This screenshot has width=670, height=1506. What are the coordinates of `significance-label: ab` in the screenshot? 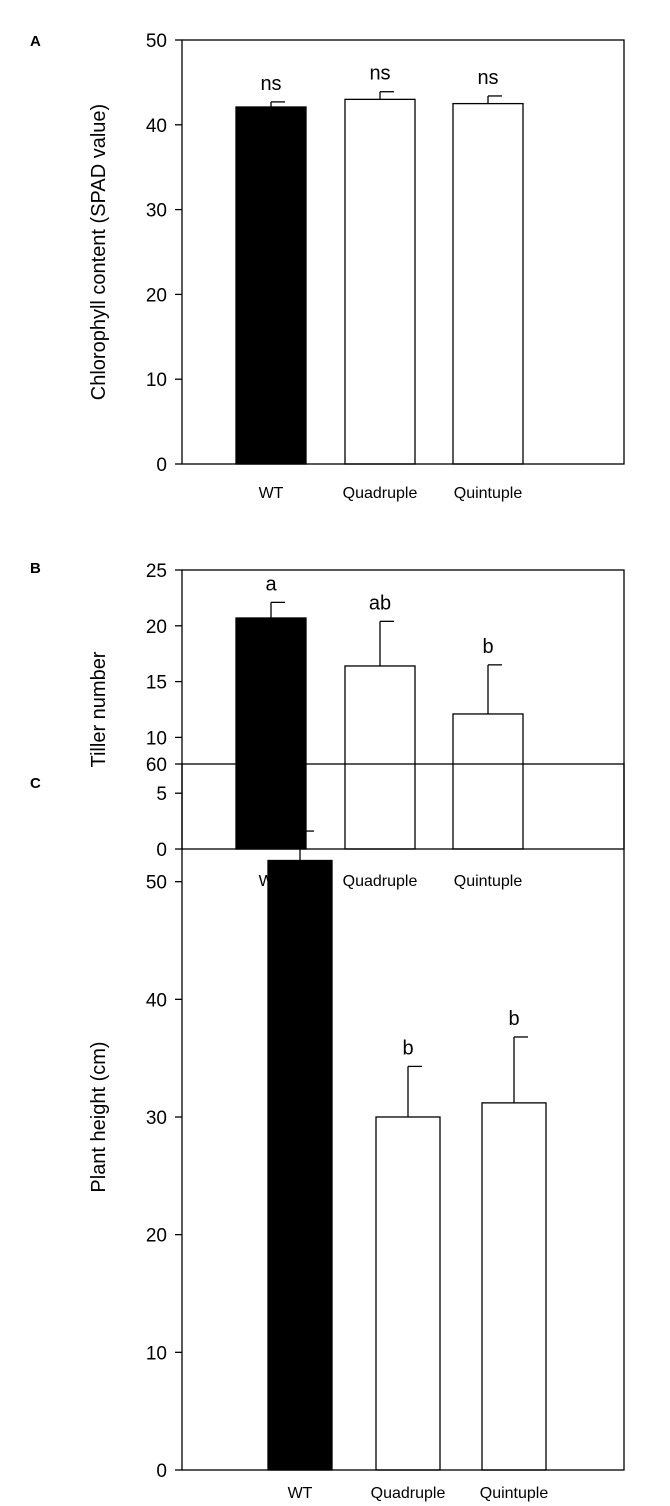 It's located at (380, 603).